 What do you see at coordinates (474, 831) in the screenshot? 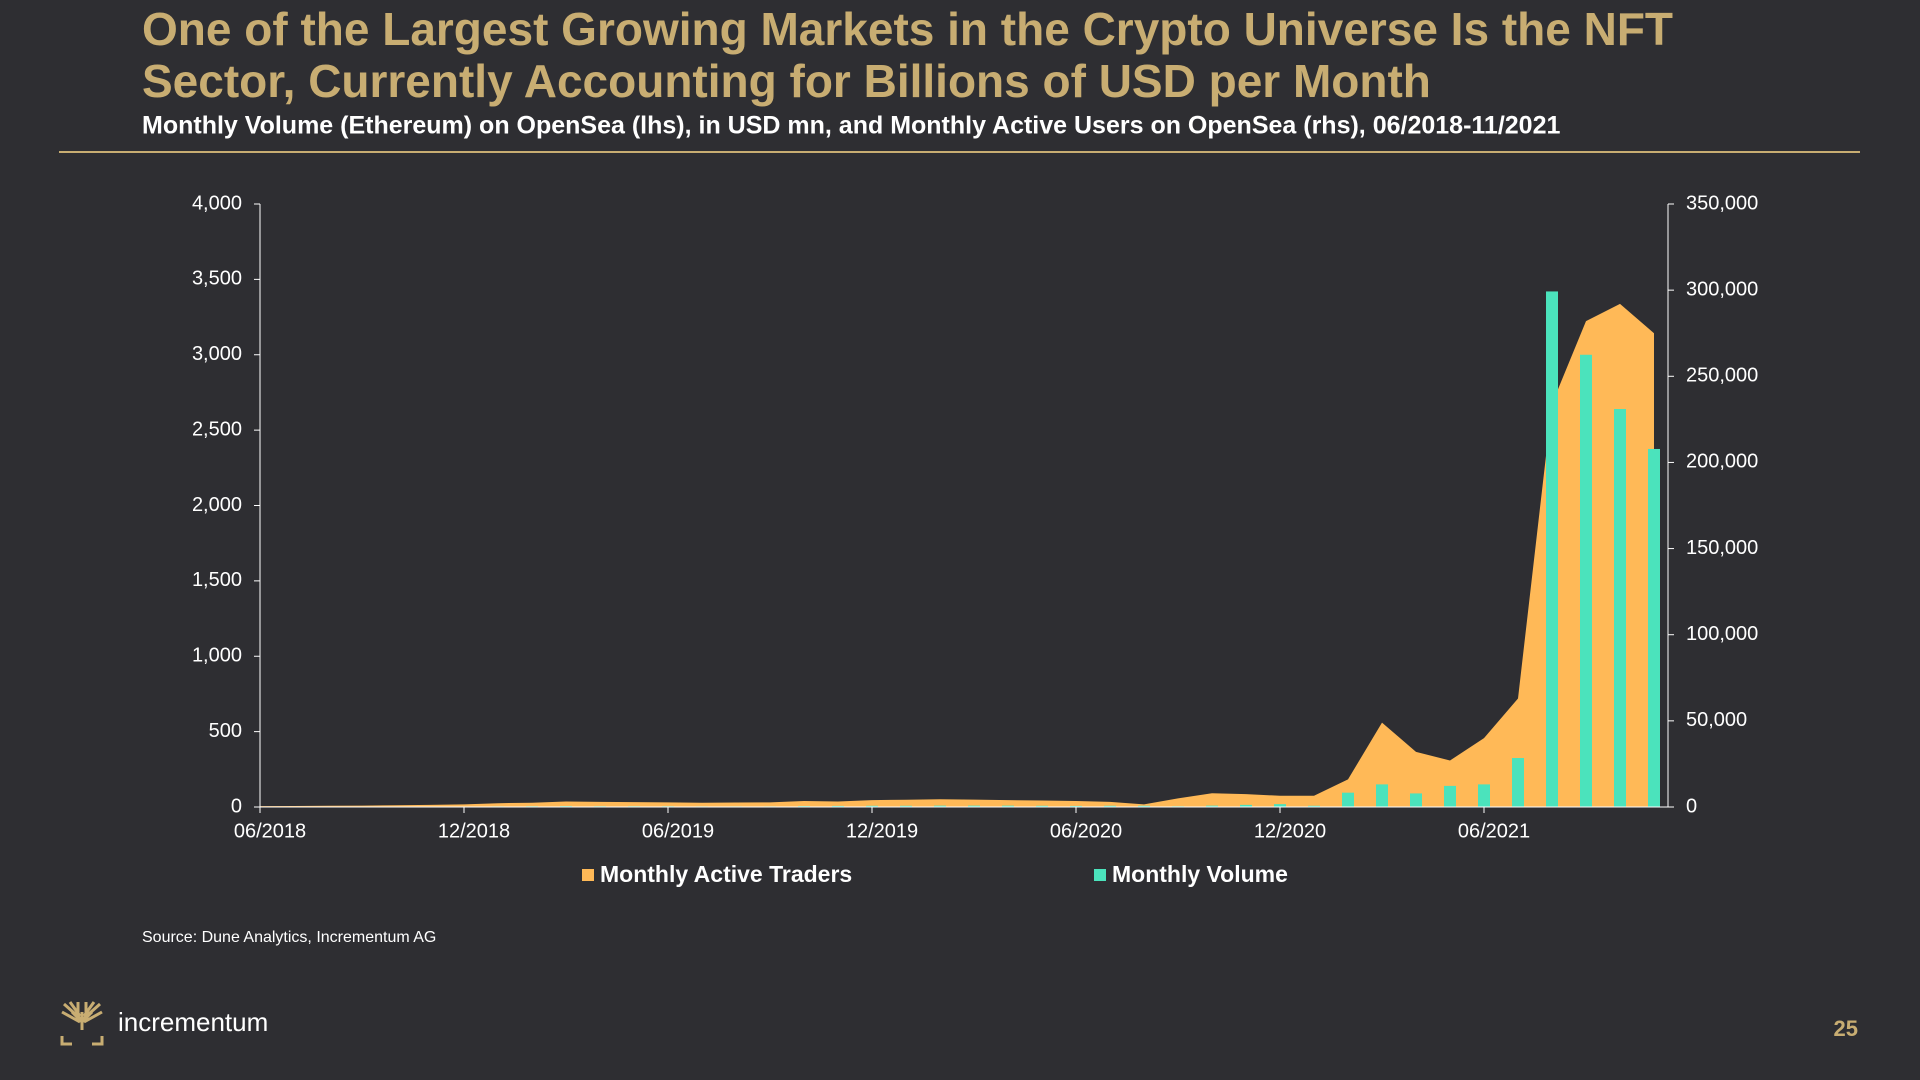
I see `x-tick-label: 12/2018` at bounding box center [474, 831].